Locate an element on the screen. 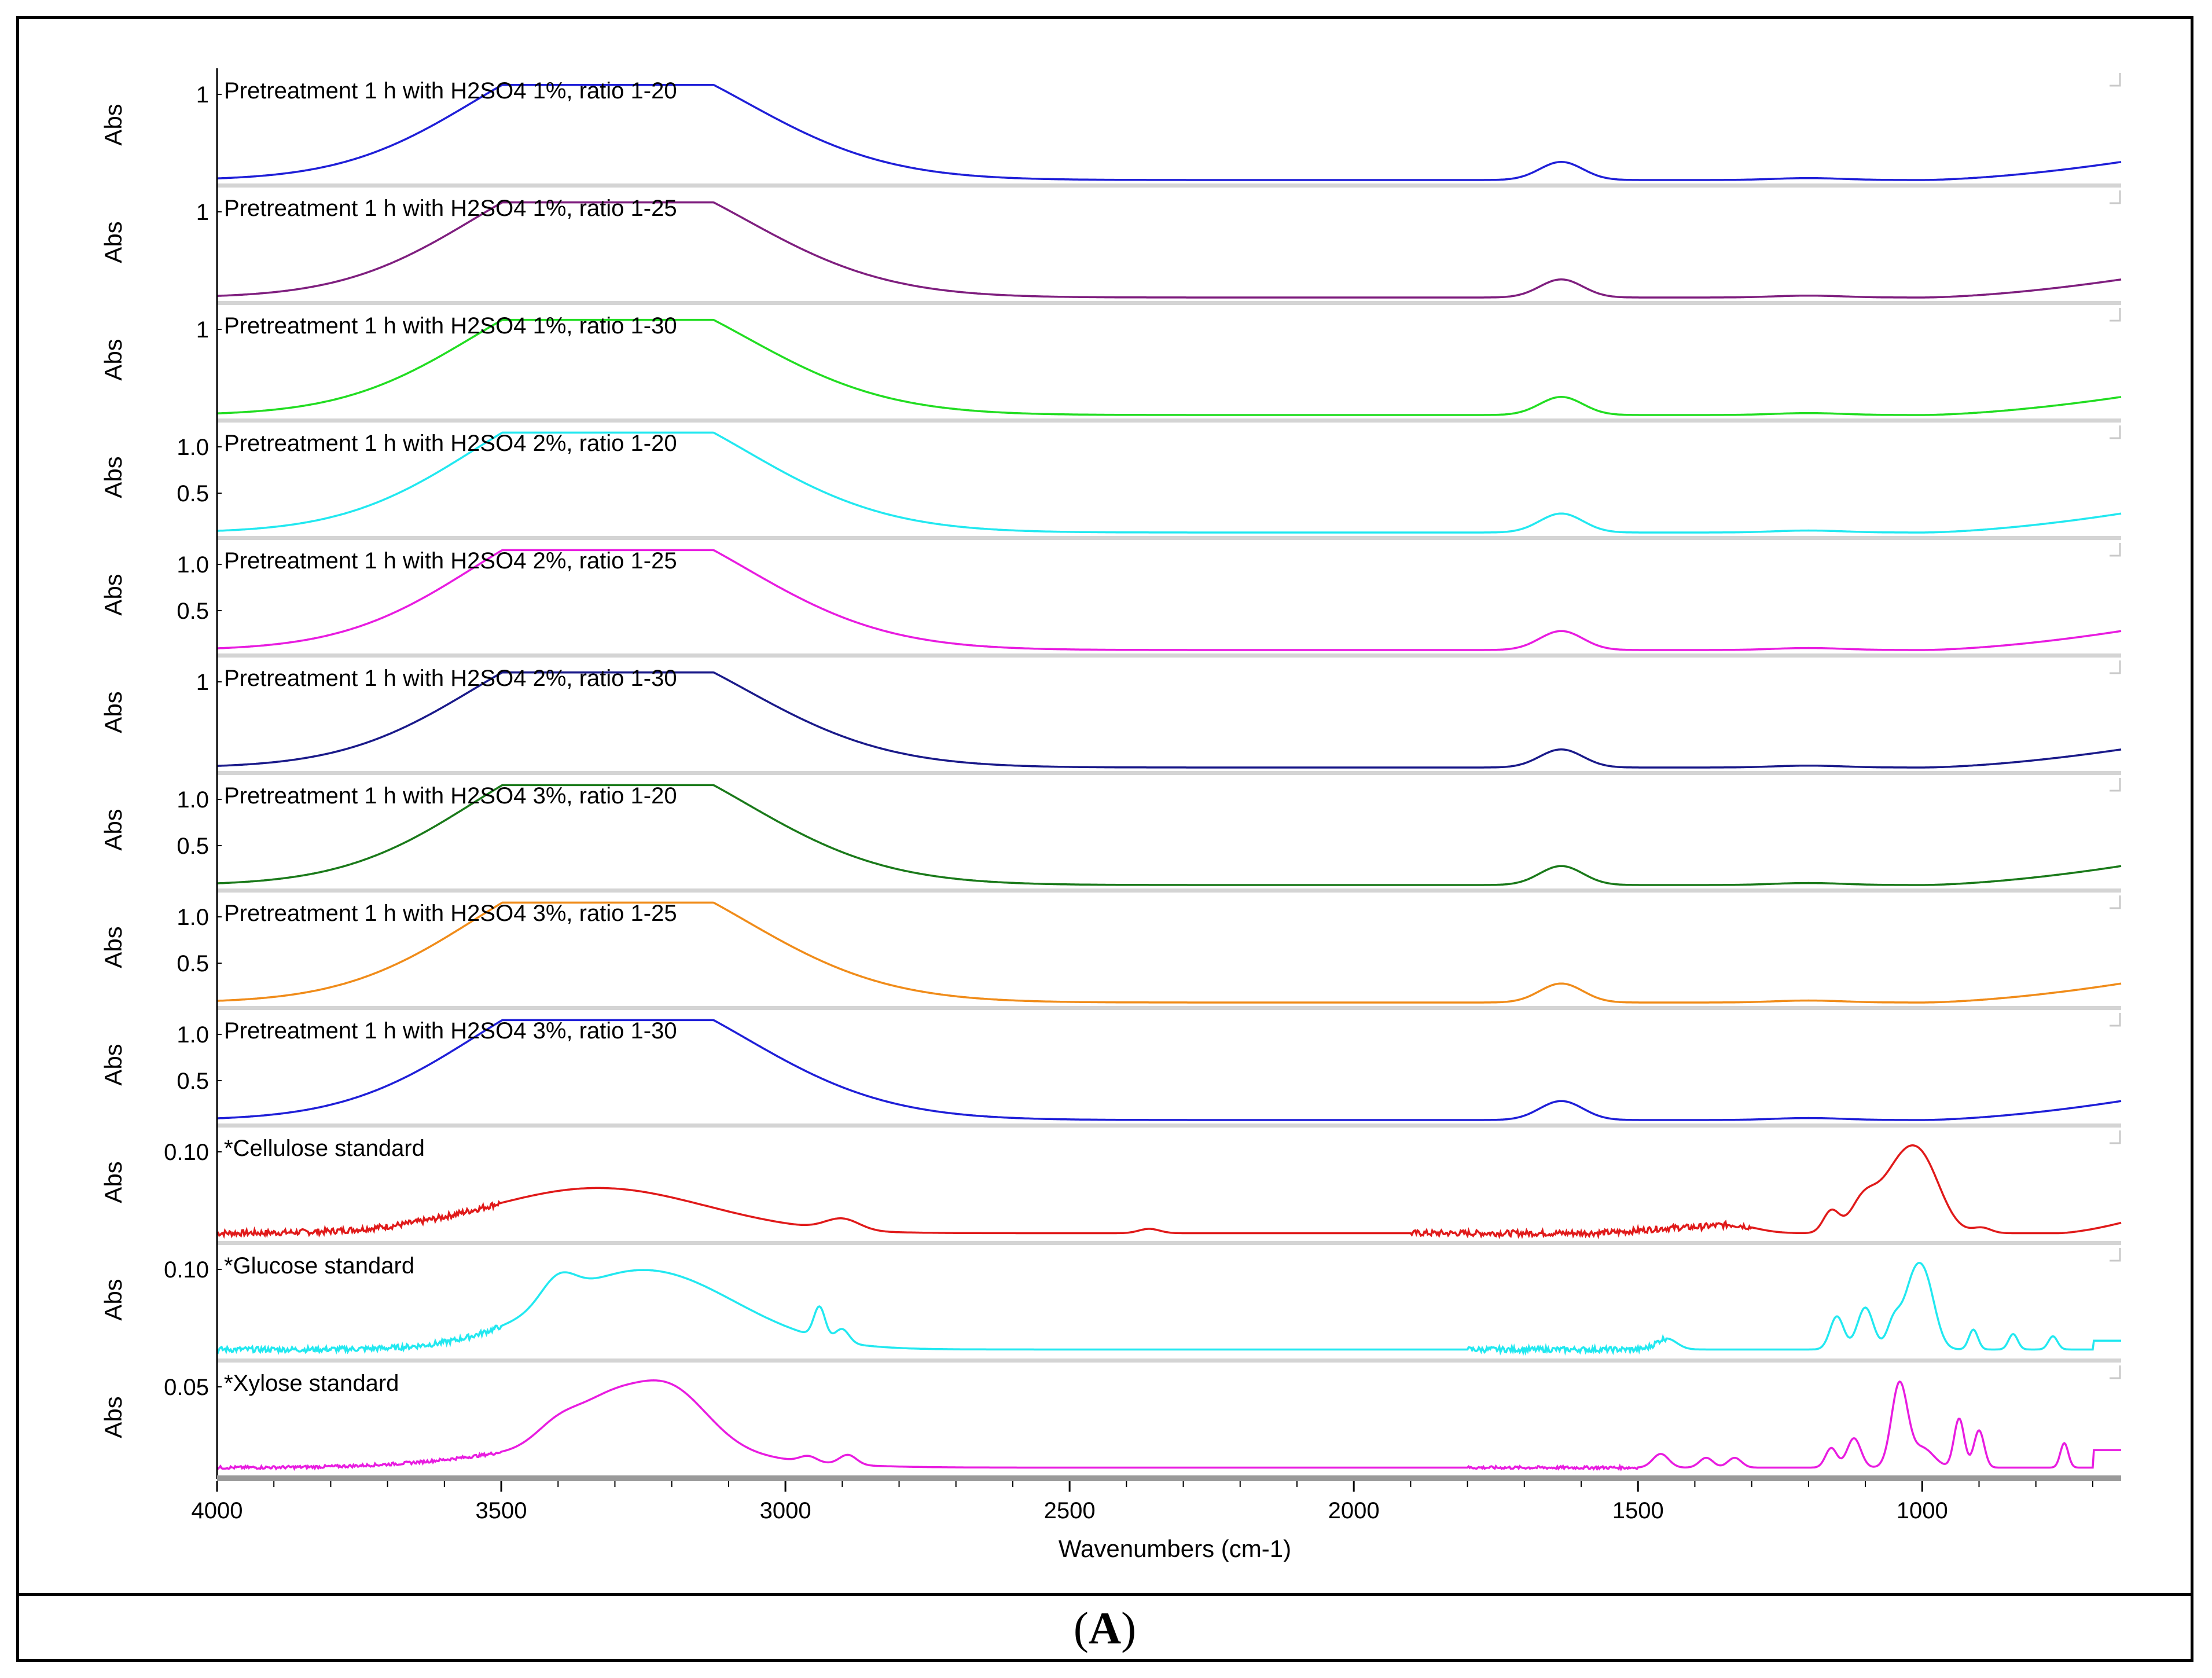  series-label: *Glucose standard is located at coordinates (319, 1266).